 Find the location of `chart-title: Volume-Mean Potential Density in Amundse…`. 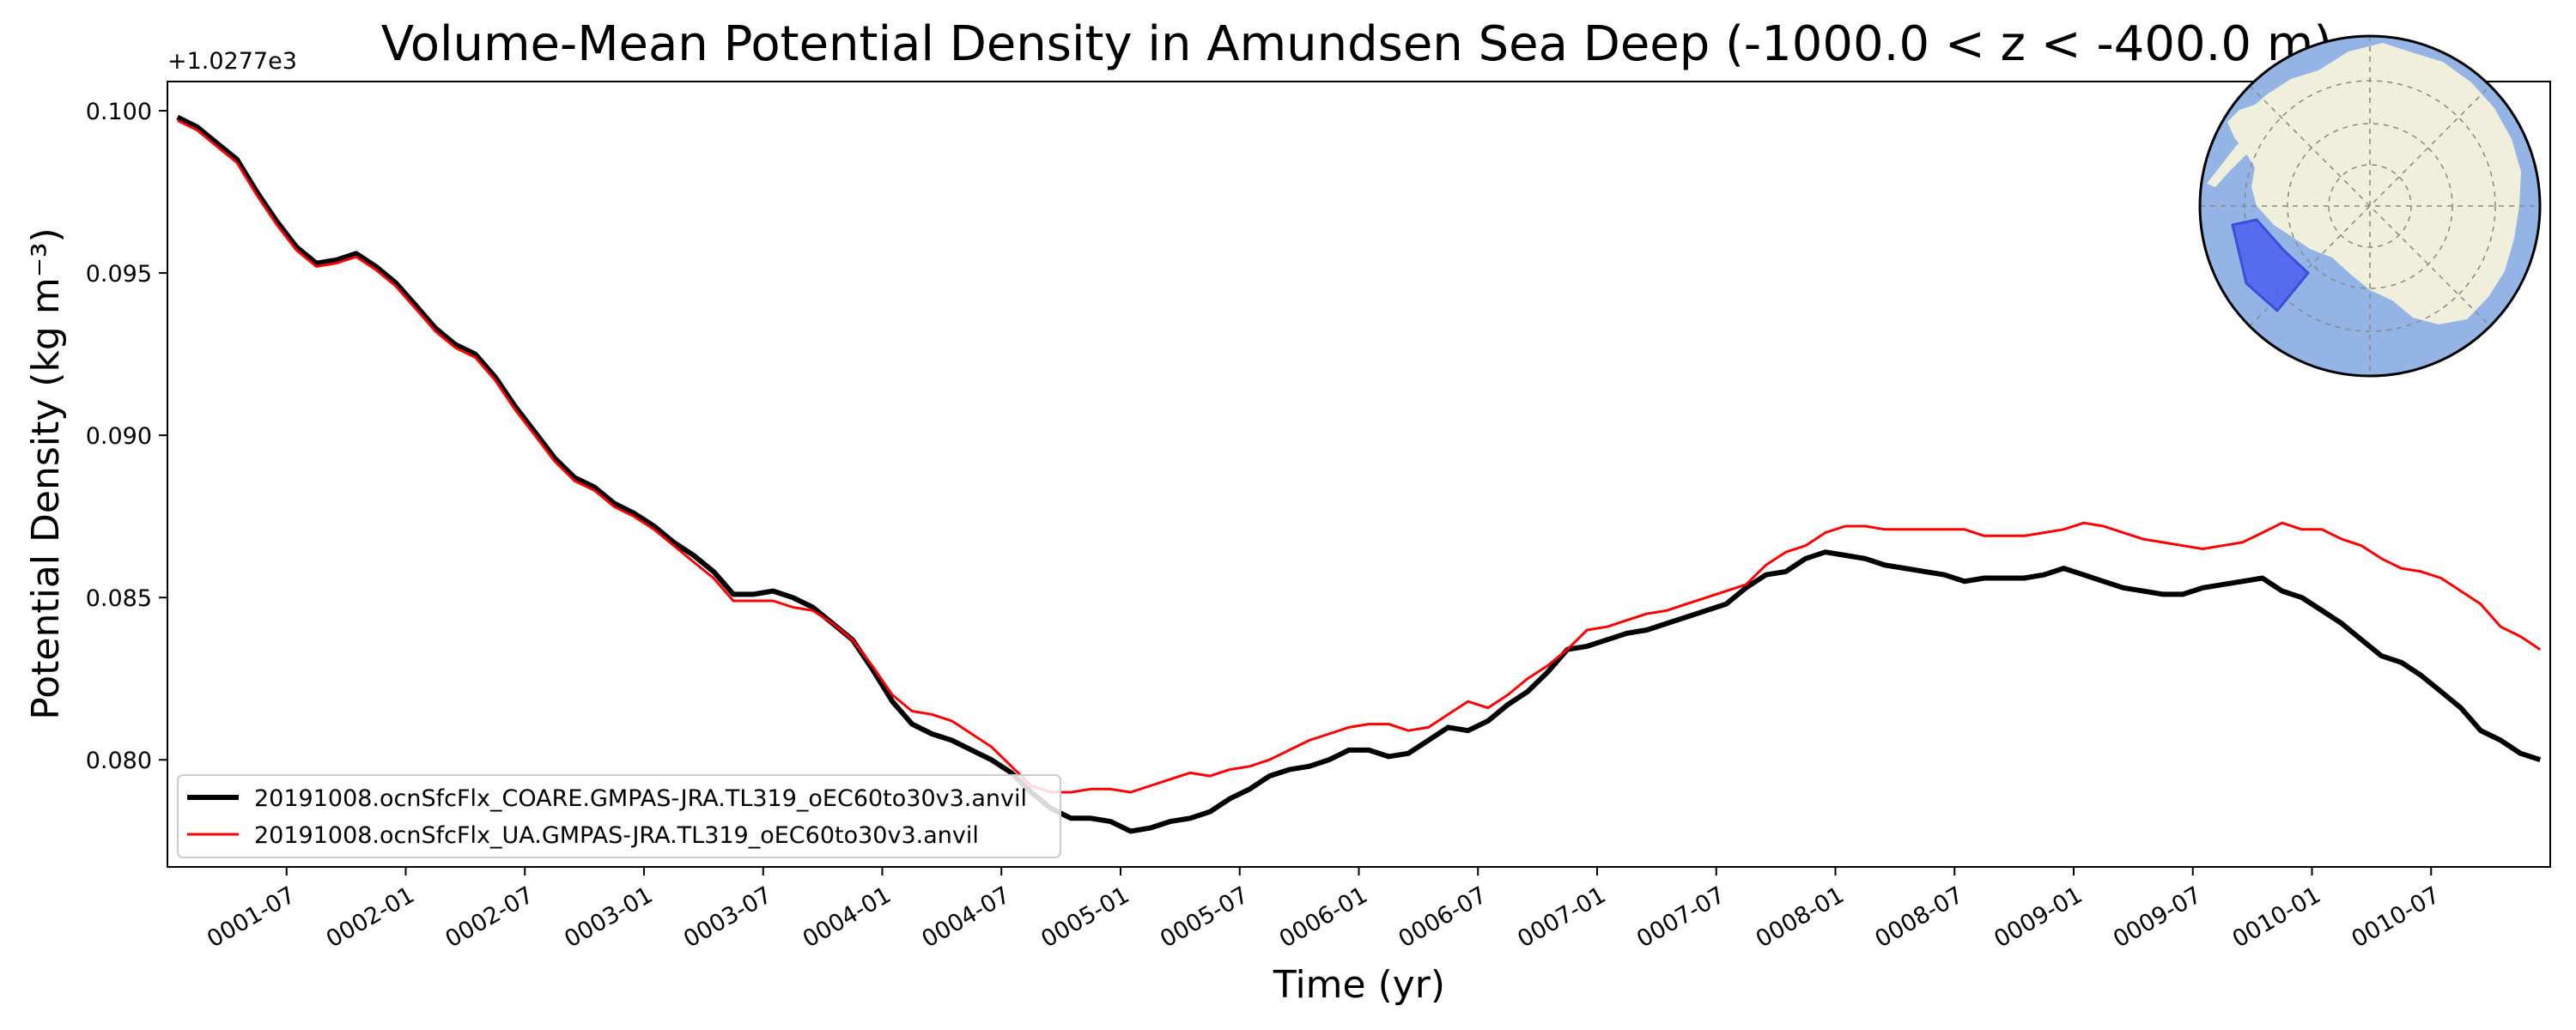

chart-title: Volume-Mean Potential Density in Amundse… is located at coordinates (1357, 44).